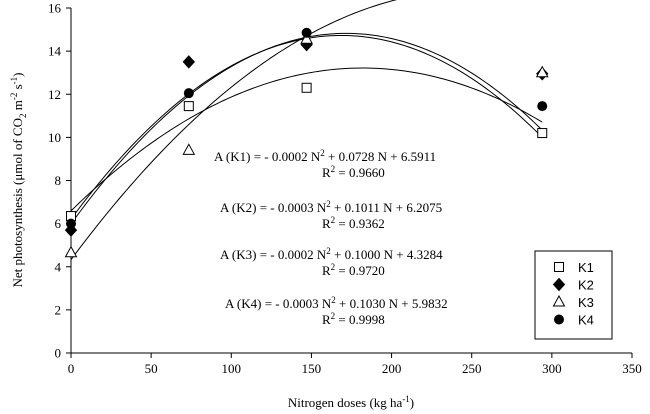 The image size is (650, 414). Describe the element at coordinates (552, 368) in the screenshot. I see `x-tick-label: 300` at that location.